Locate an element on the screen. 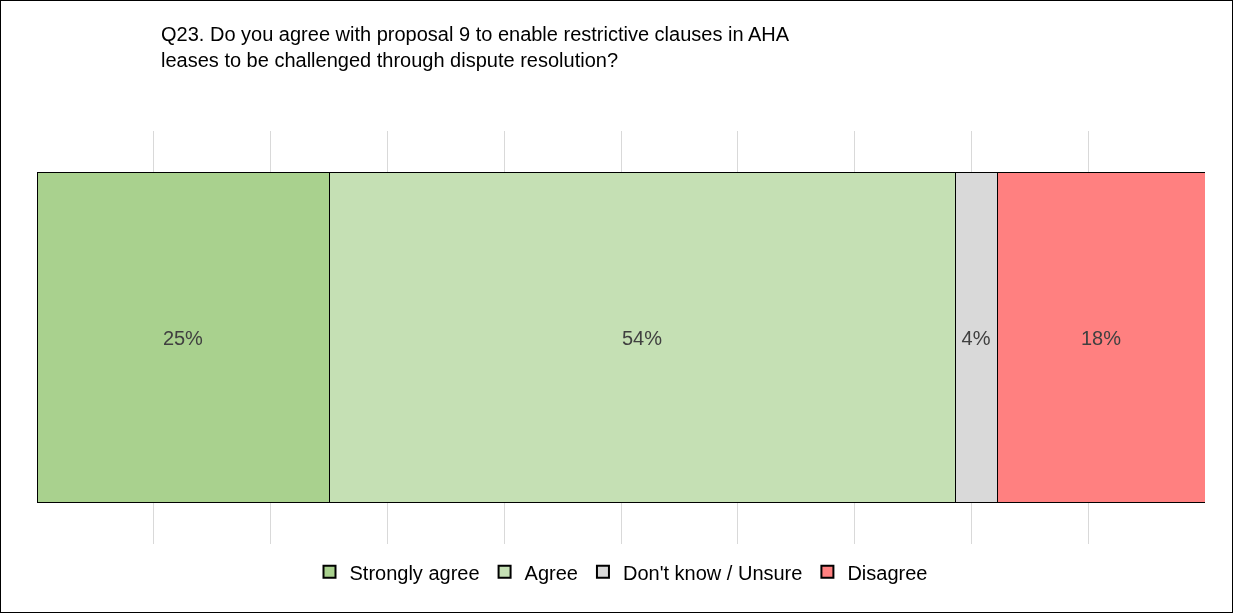 The height and width of the screenshot is (613, 1233). data-label: 4% is located at coordinates (976, 337).